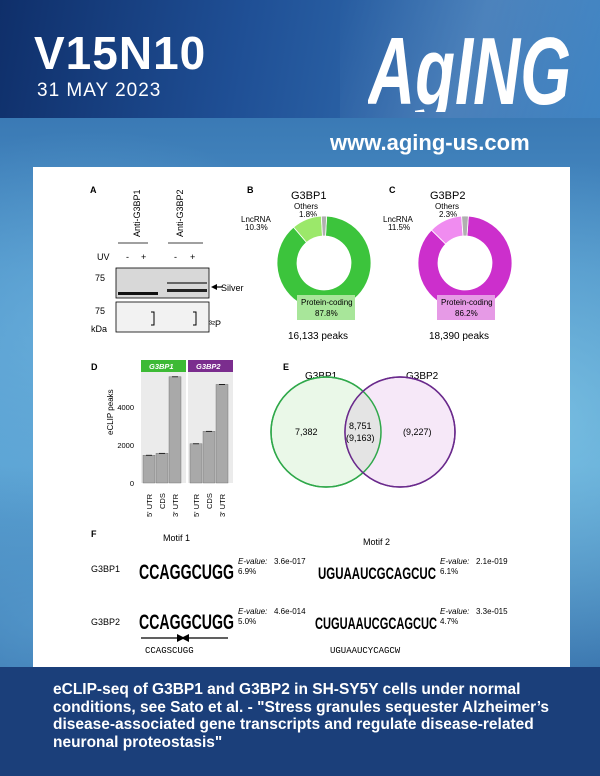 This screenshot has height=776, width=600. What do you see at coordinates (196, 505) in the screenshot?
I see `panel-d-cat-g2-0: 5' UTR` at bounding box center [196, 505].